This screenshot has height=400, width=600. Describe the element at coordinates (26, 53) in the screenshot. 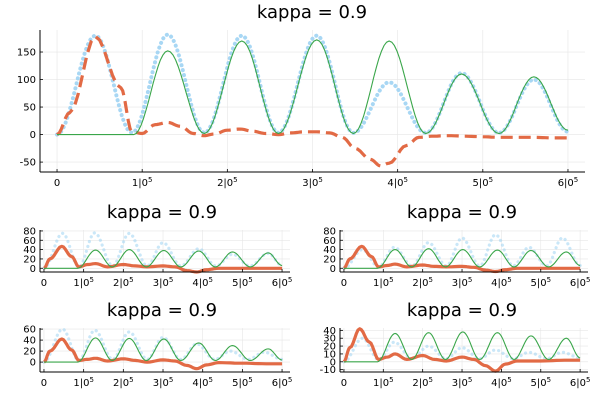

I see `y-tick-label: 150` at that location.